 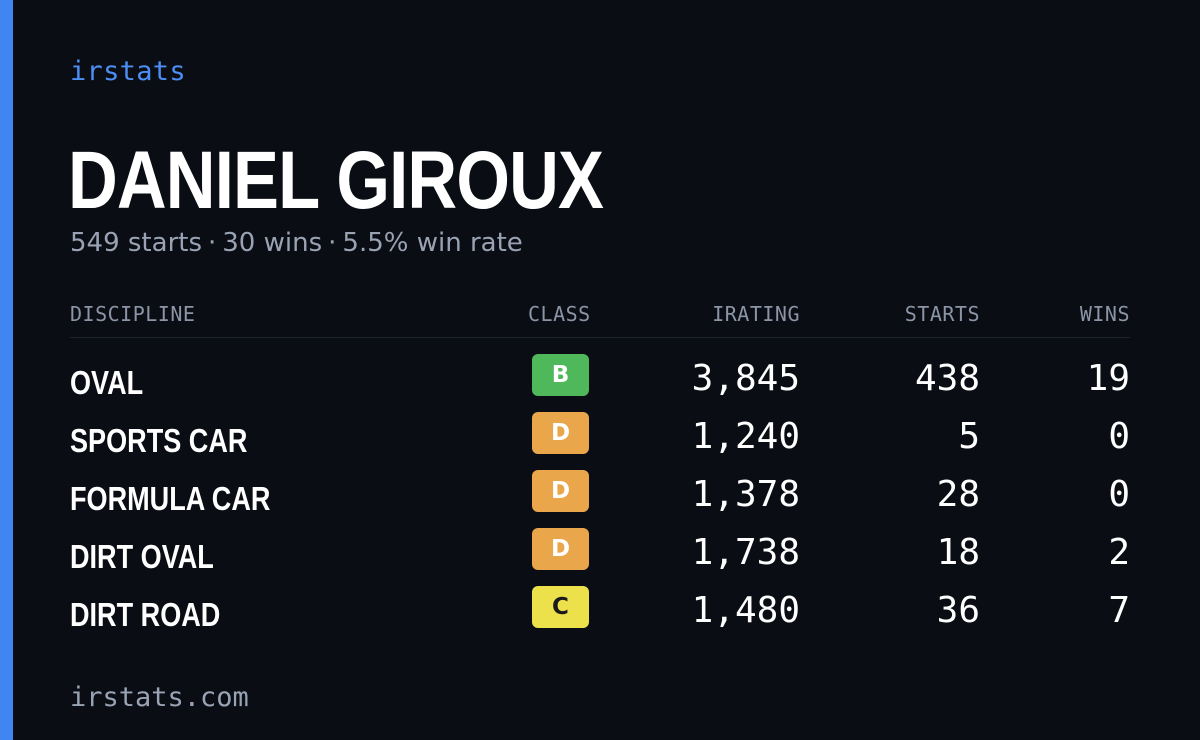 What do you see at coordinates (600, 319) in the screenshot?
I see `table-header: DISCIPLINE CLASS IRATING STARTS WINS` at bounding box center [600, 319].